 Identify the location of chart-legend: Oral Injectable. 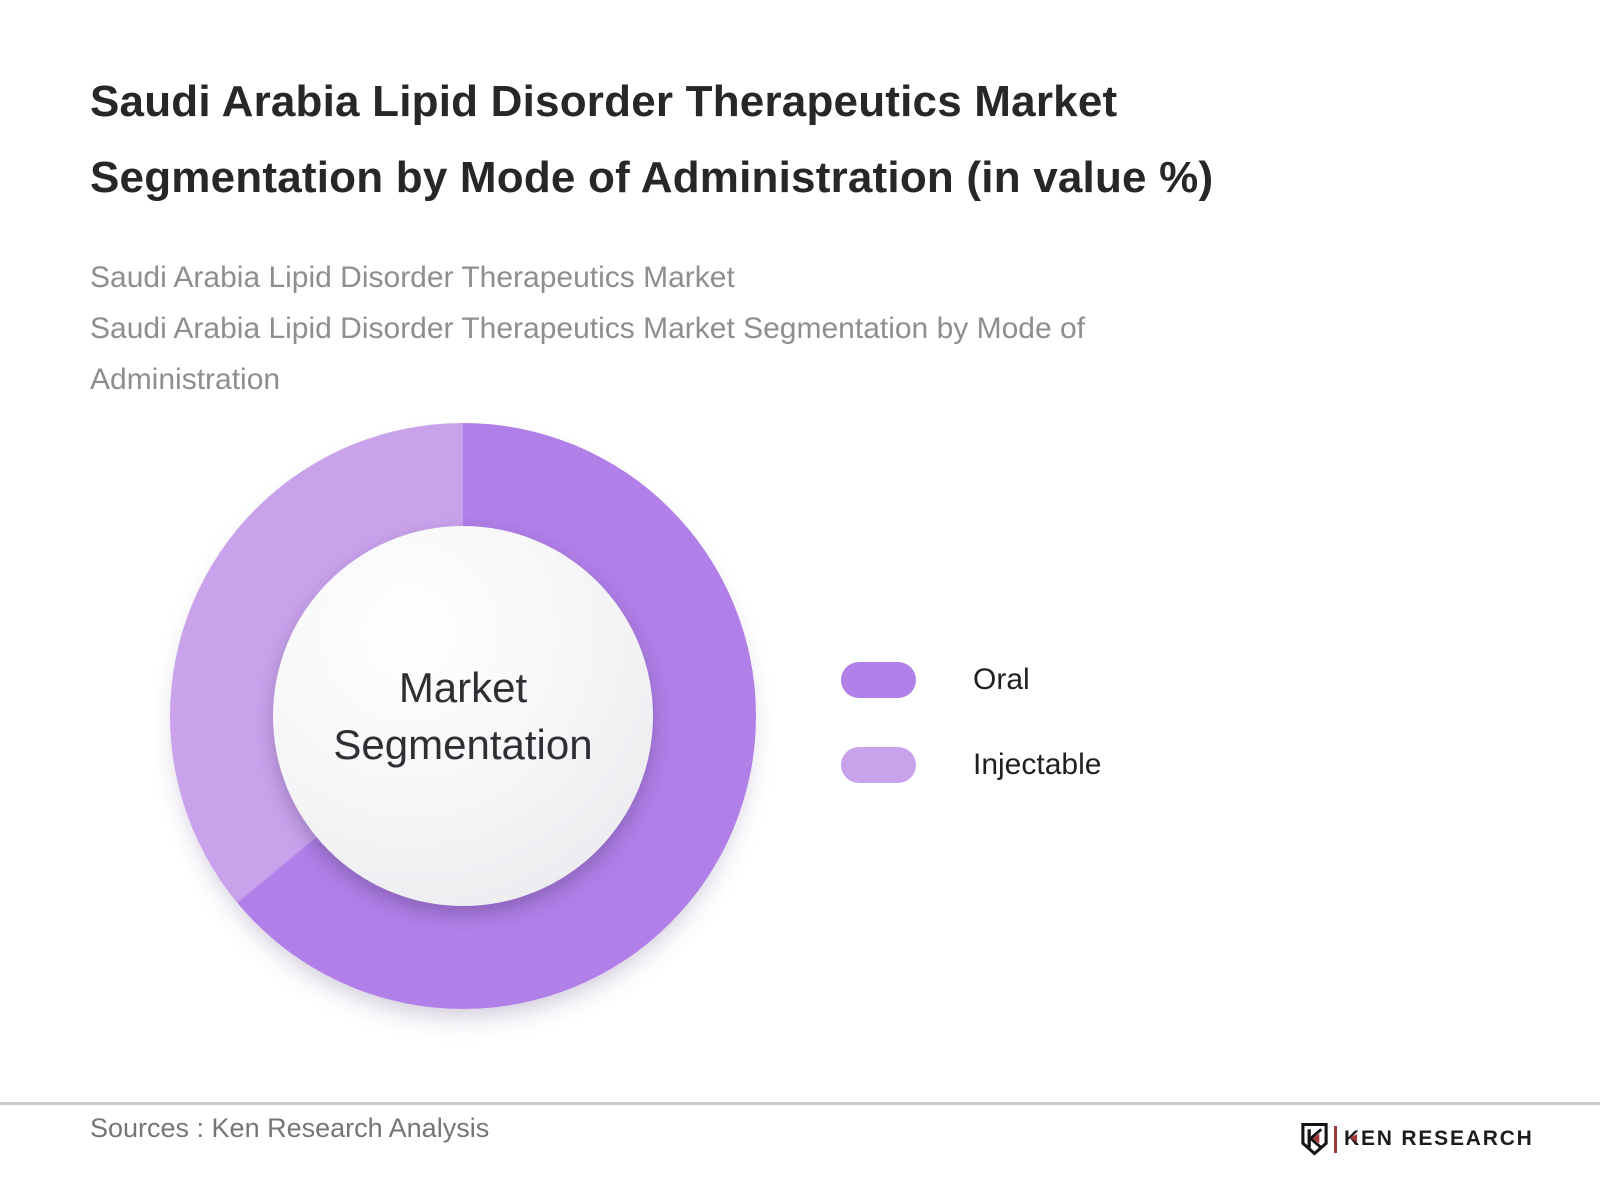
(971, 747).